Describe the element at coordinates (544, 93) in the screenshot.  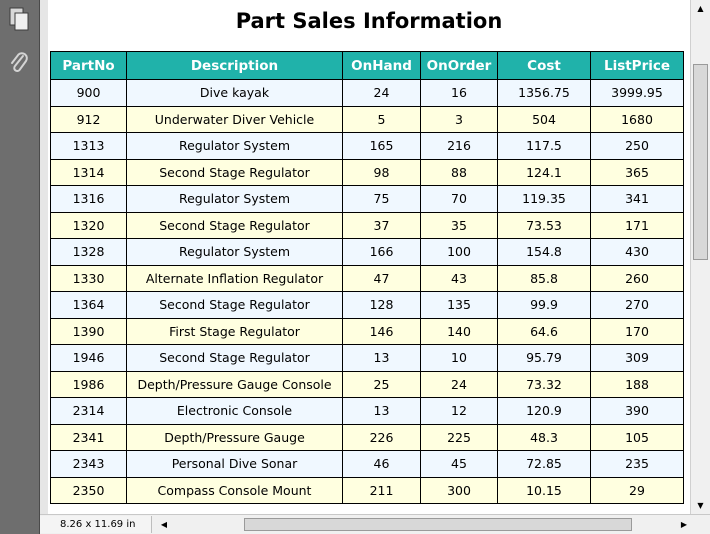
I see `cell-cost: 1356.75` at that location.